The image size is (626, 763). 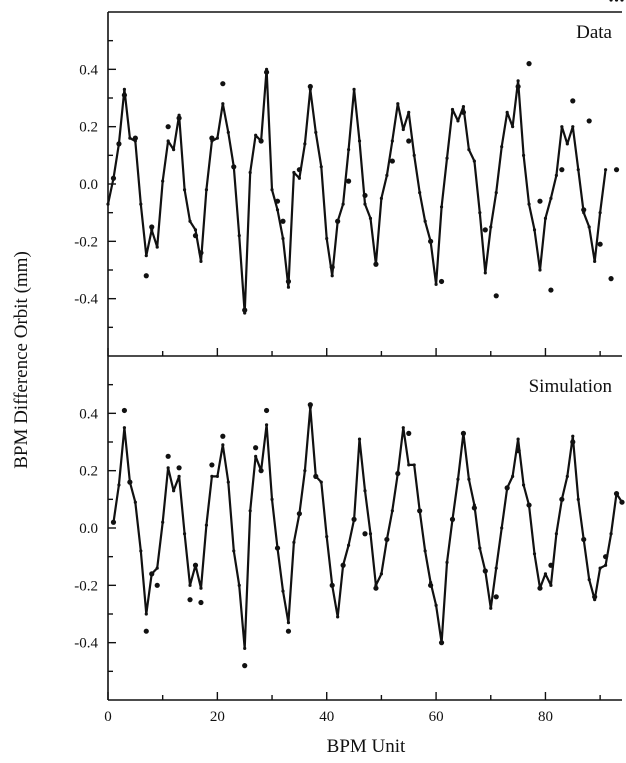 I want to click on x-tick-label: 20, so click(x=217, y=717).